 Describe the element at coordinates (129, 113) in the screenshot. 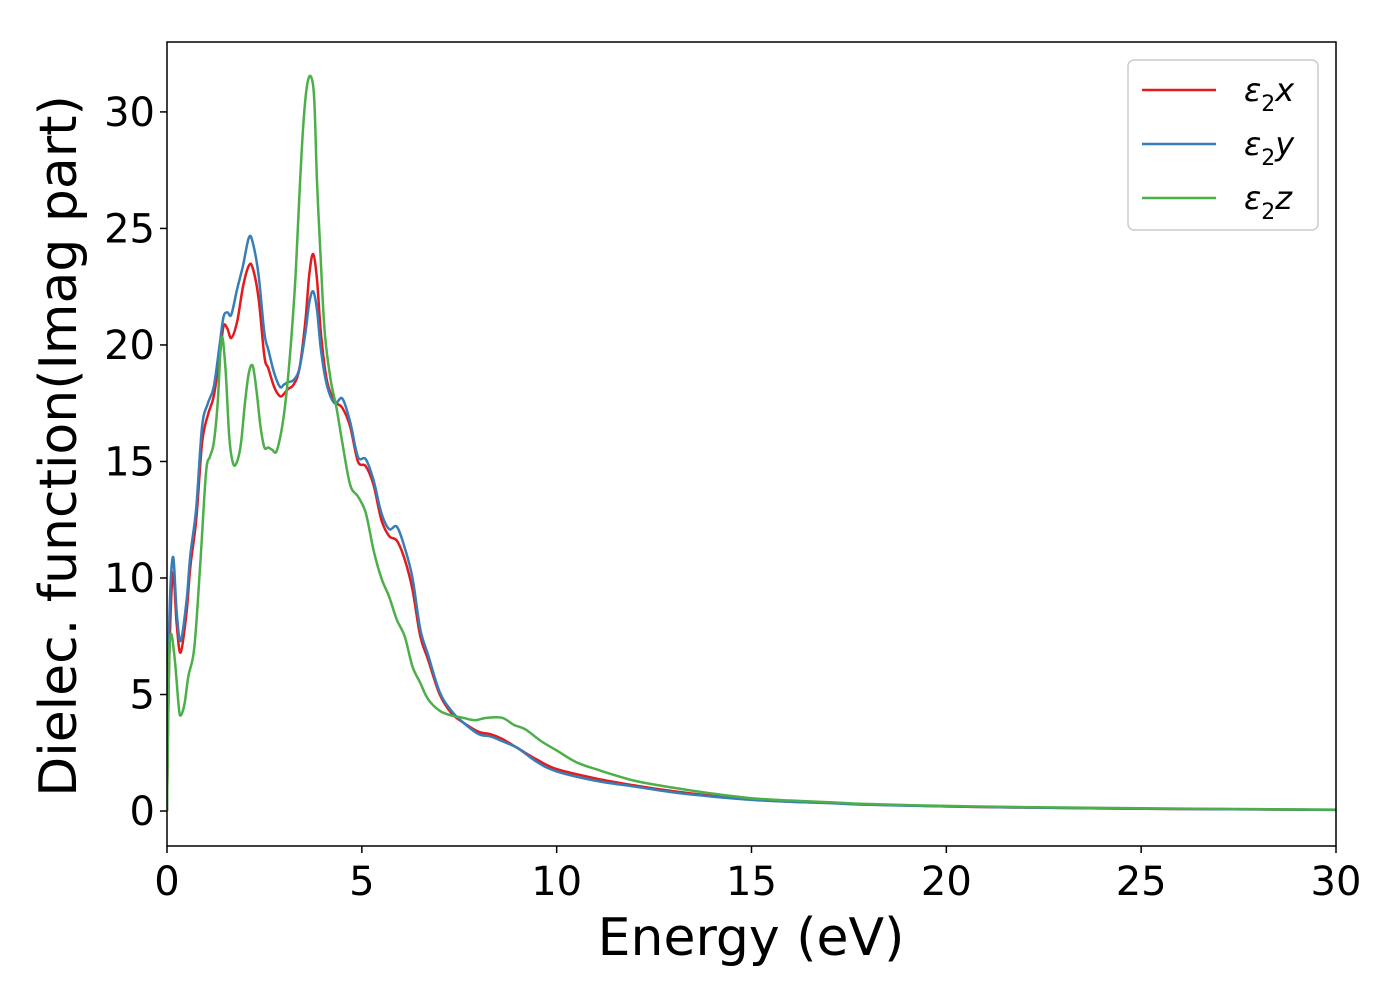

I see `y-tick-label: 30` at that location.